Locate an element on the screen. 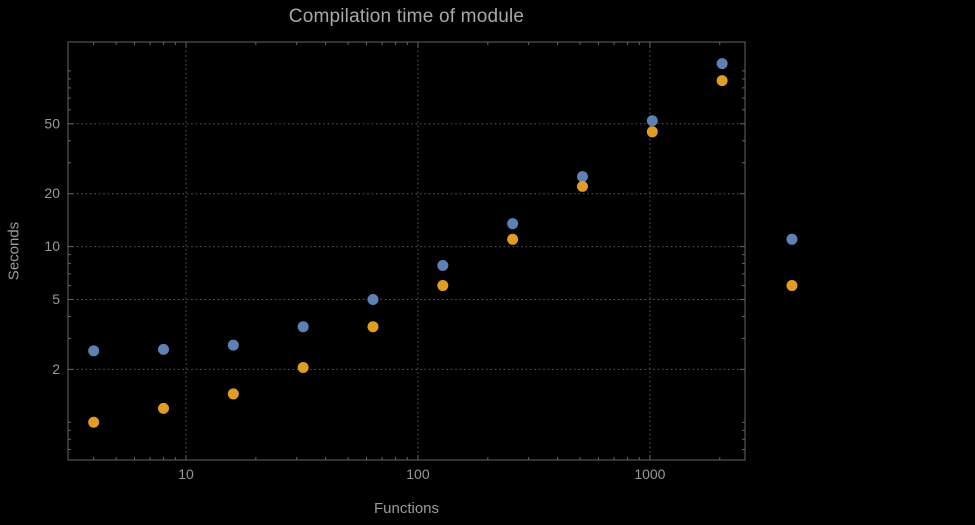 The image size is (975, 525). data-point-blue-x16 is located at coordinates (233, 345).